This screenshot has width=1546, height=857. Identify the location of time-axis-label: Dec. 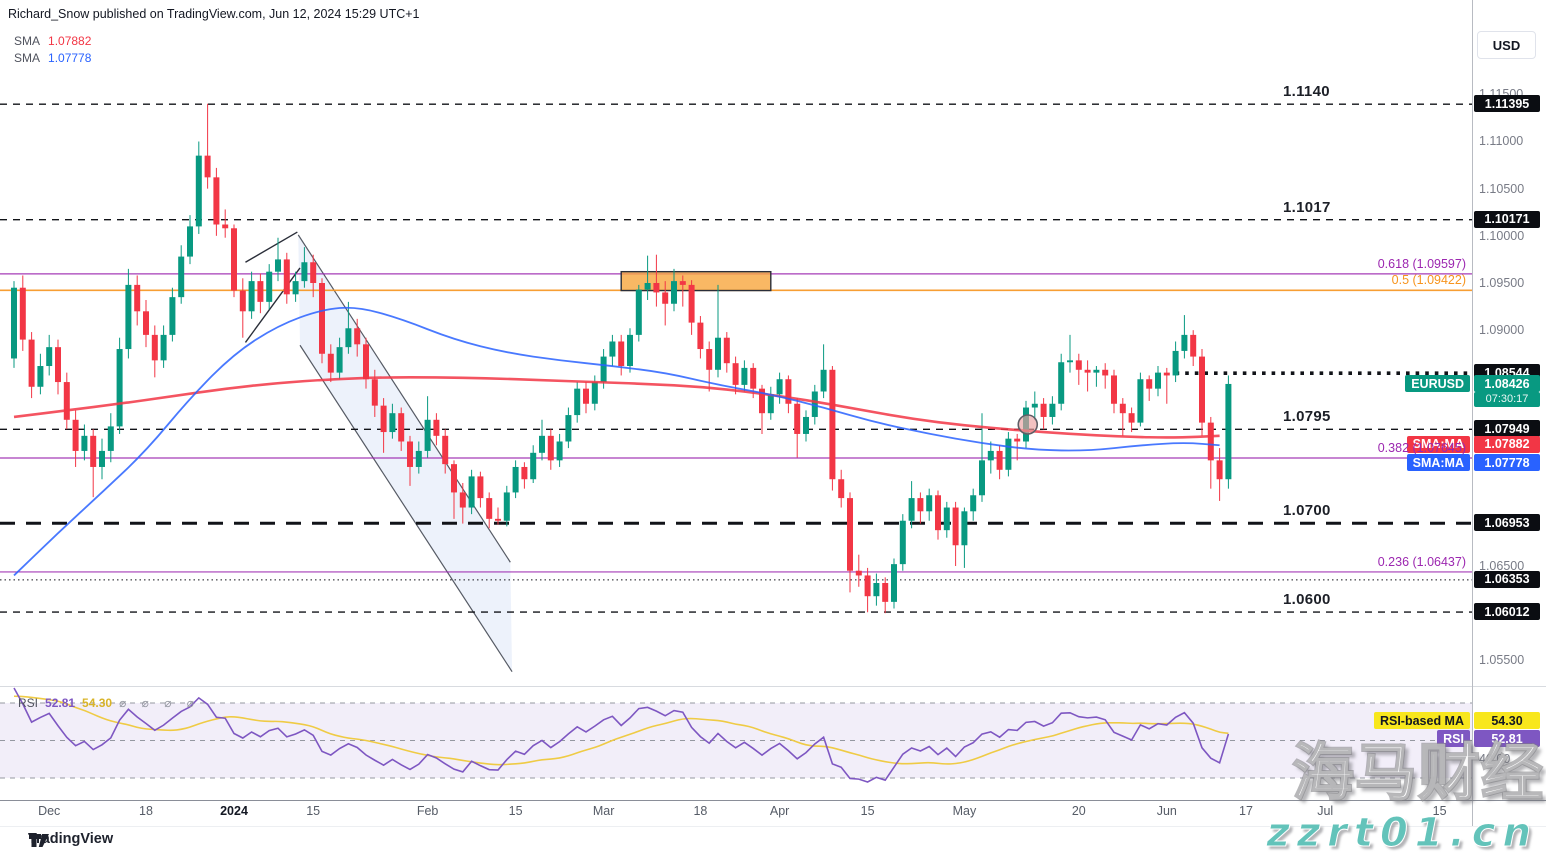
(49, 811).